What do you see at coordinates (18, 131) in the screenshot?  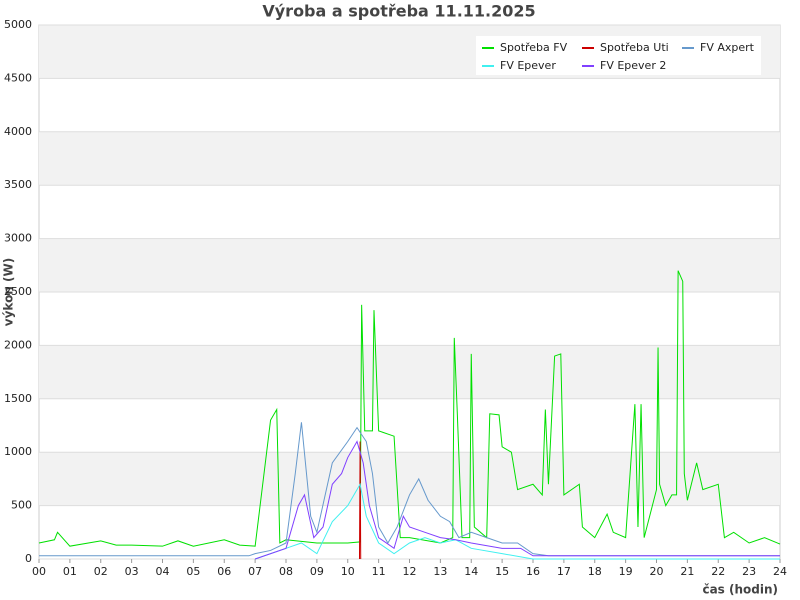 I see `y-tick-label: 4000` at bounding box center [18, 131].